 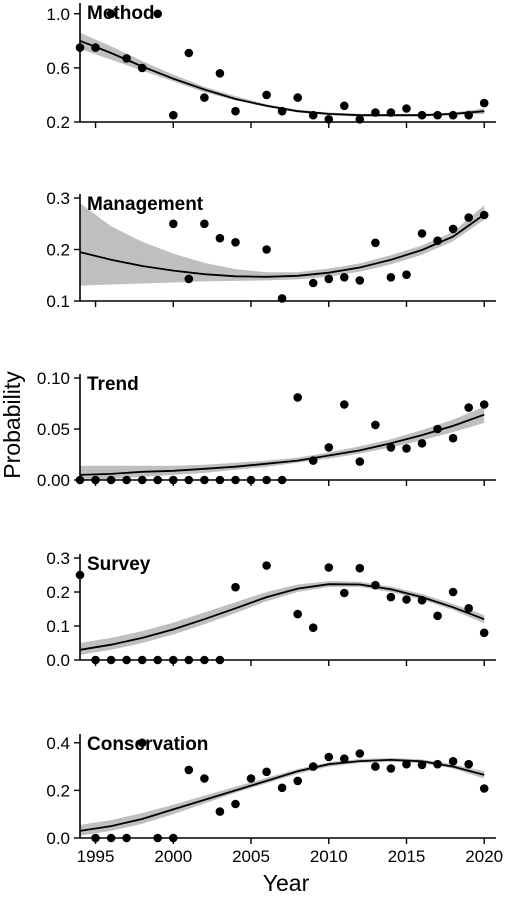 I want to click on x-tick-label: 2020, so click(x=484, y=856).